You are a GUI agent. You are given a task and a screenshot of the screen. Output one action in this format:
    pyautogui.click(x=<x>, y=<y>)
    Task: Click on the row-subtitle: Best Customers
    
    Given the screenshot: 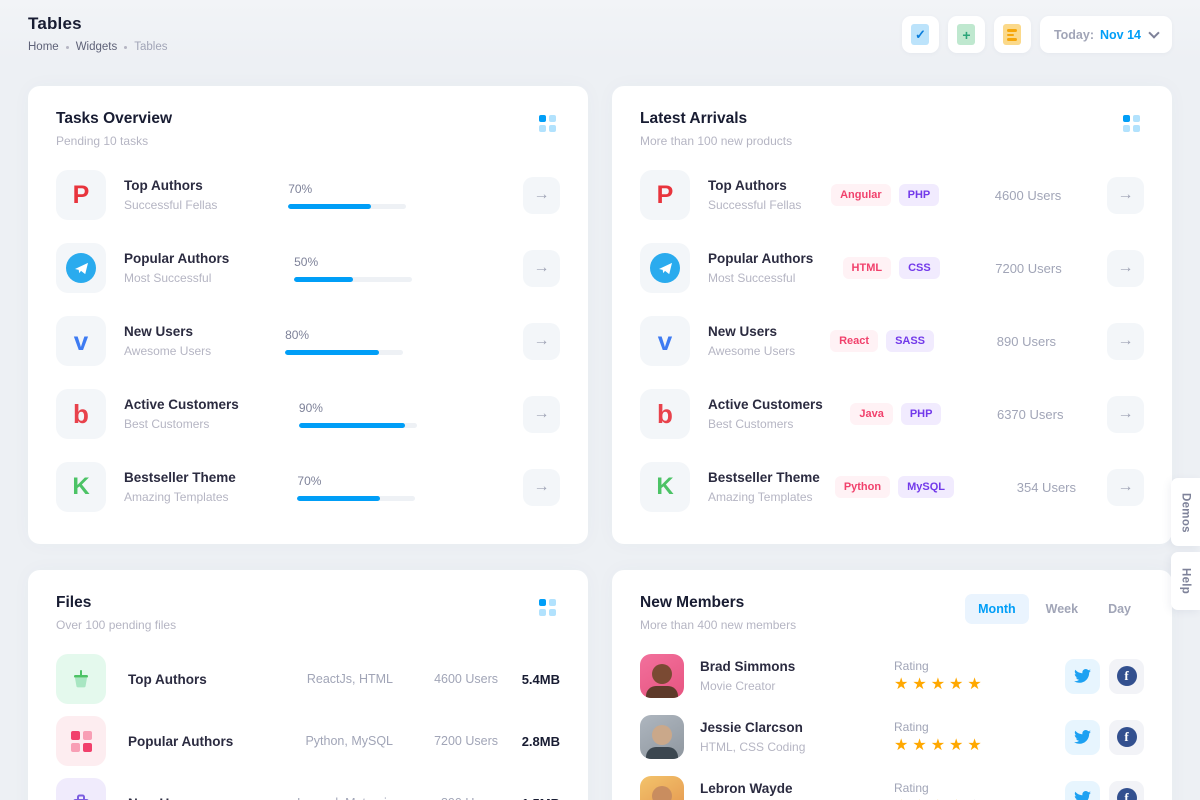 What is the action you would take?
    pyautogui.click(x=751, y=424)
    